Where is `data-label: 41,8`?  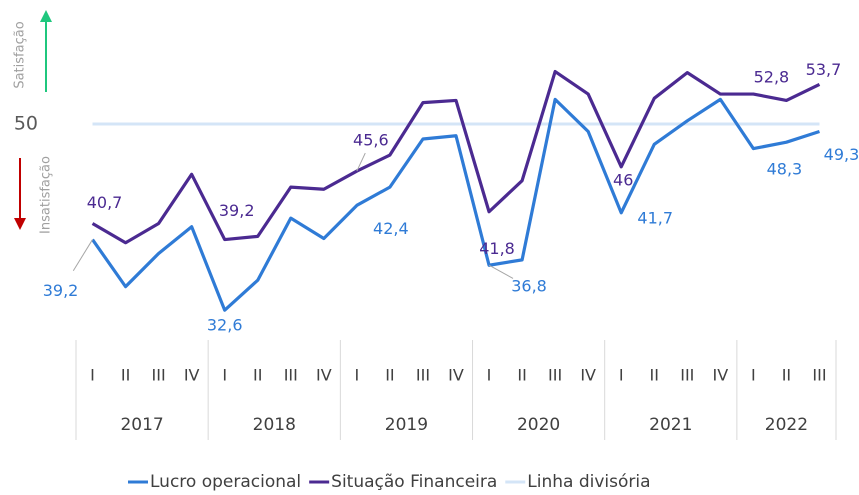
data-label: 41,8 is located at coordinates (497, 248).